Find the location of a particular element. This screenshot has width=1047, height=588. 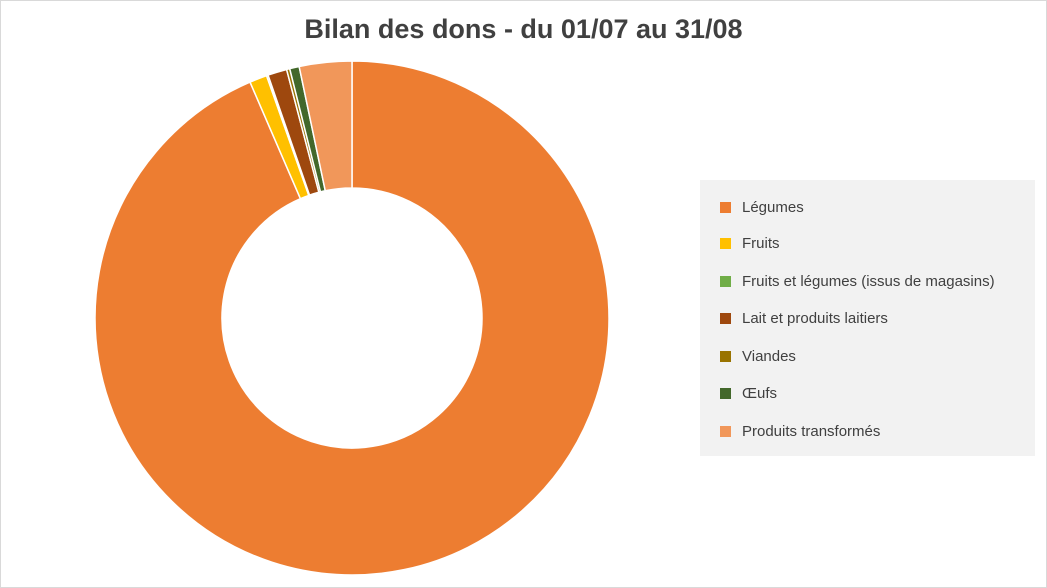

legend-item: Produits transformés is located at coordinates (800, 431).